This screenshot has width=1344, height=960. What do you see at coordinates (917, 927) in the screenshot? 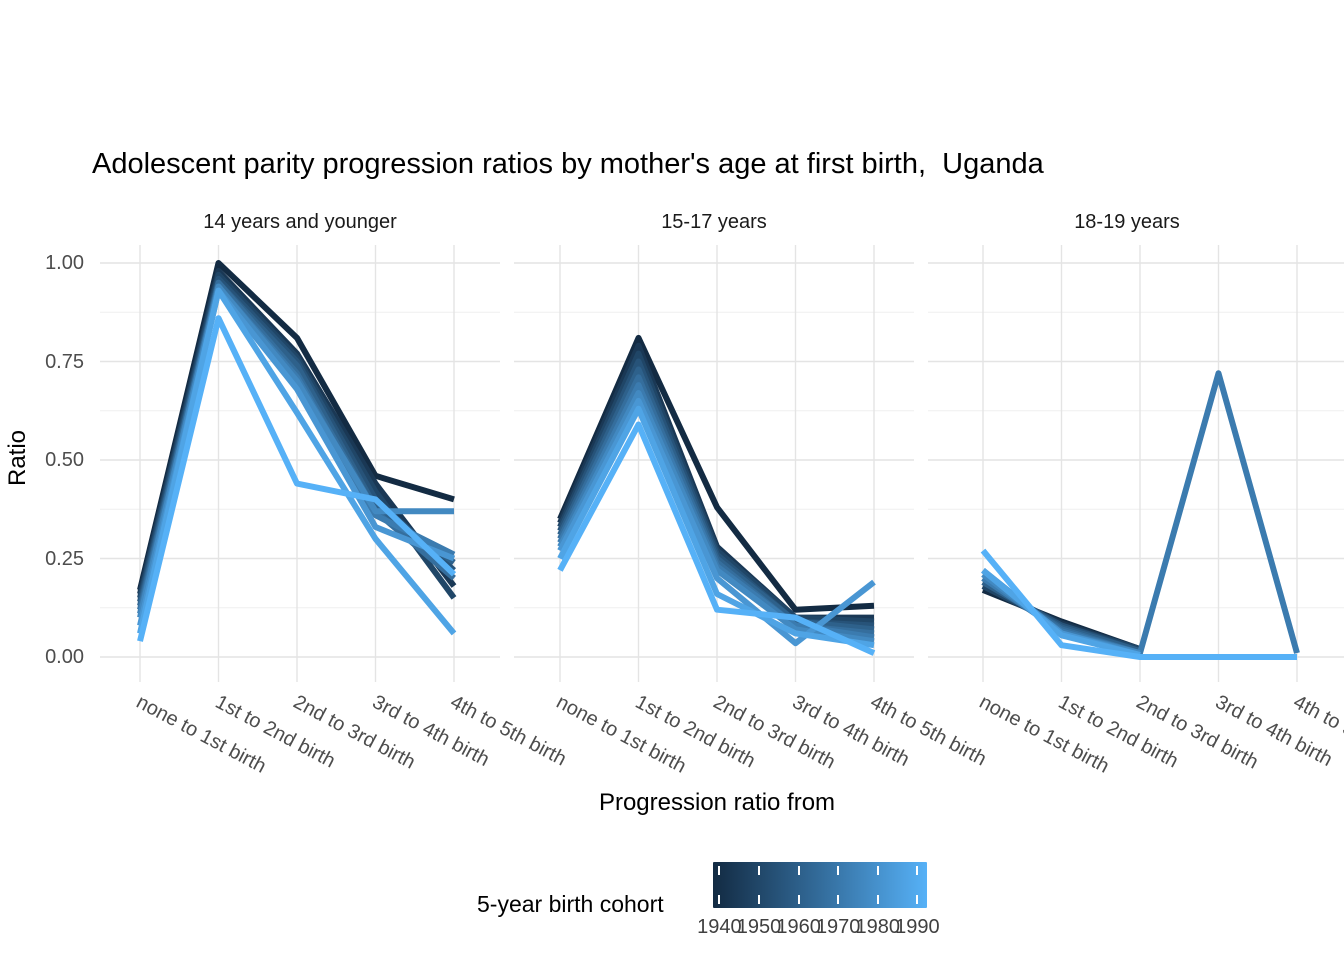
I see `legend-tick-label: 1990` at bounding box center [917, 927].